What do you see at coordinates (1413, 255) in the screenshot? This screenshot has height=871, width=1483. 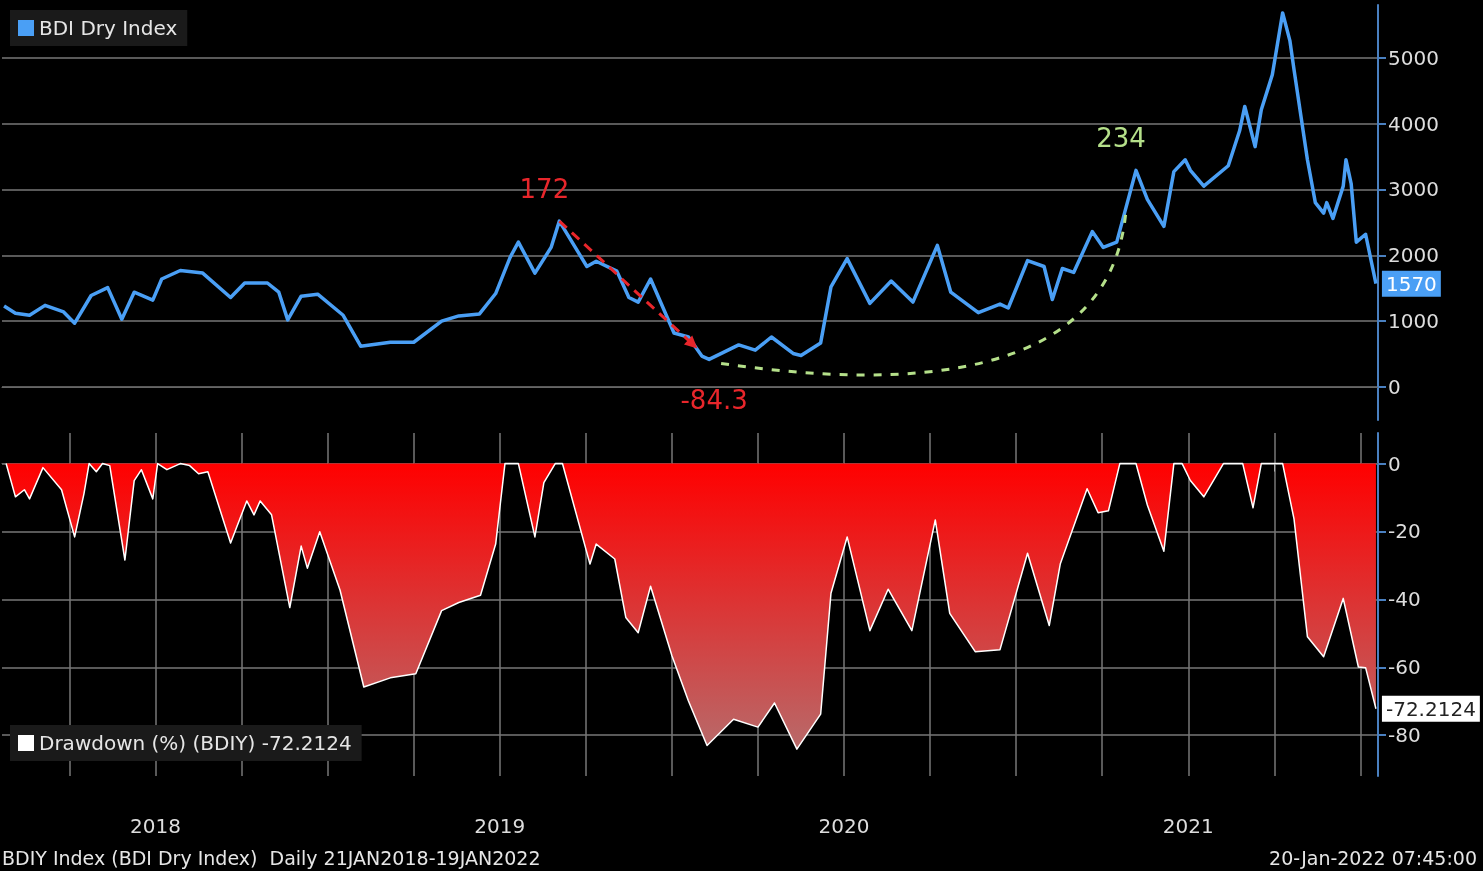 I see `y-tick-label: 2000` at bounding box center [1413, 255].